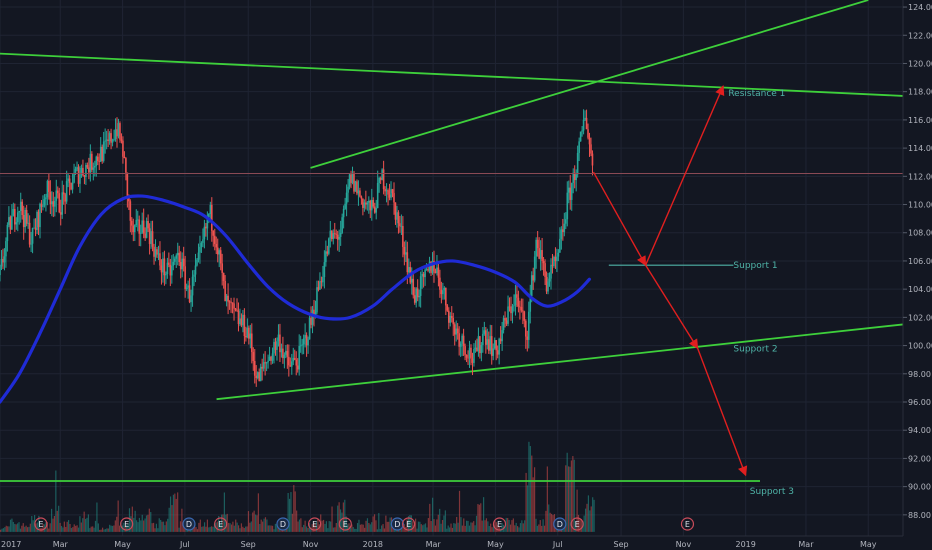 This screenshot has width=932, height=550. Describe the element at coordinates (311, 544) in the screenshot. I see `time-tick-label: Nov` at that location.